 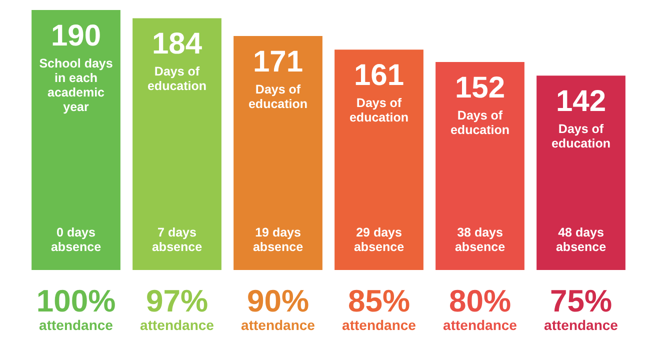 What do you see at coordinates (278, 239) in the screenshot?
I see `annotation: 19 days absence` at bounding box center [278, 239].